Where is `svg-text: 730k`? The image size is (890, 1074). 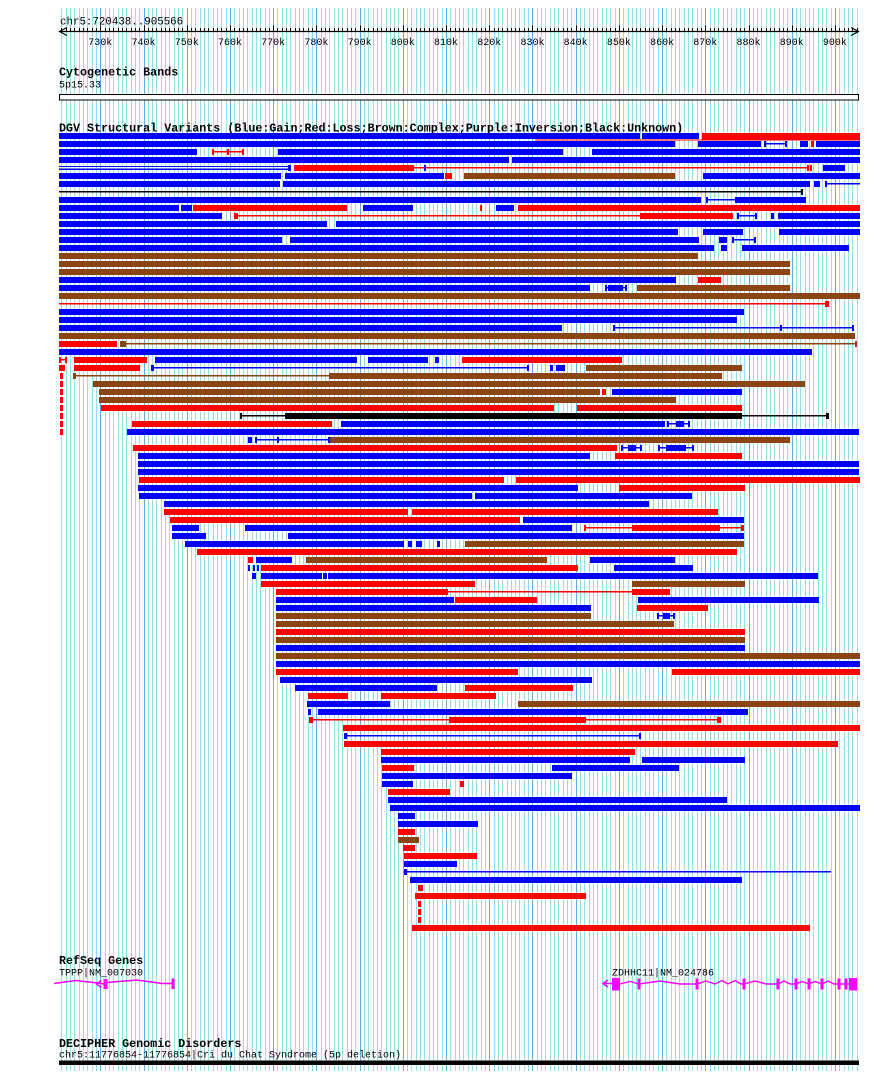 svg-text: 730k is located at coordinates (100, 43).